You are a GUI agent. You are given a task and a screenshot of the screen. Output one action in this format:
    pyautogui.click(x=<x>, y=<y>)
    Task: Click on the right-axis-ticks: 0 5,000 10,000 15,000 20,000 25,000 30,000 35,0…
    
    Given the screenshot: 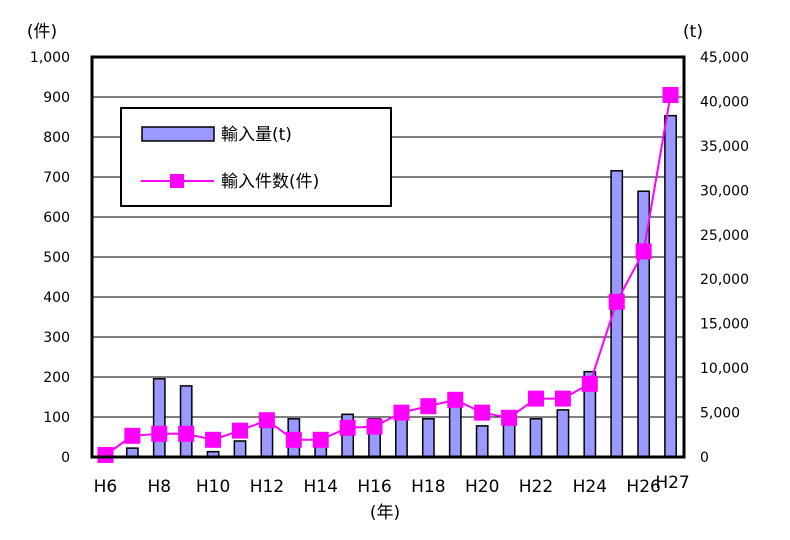 What is the action you would take?
    pyautogui.click(x=724, y=258)
    